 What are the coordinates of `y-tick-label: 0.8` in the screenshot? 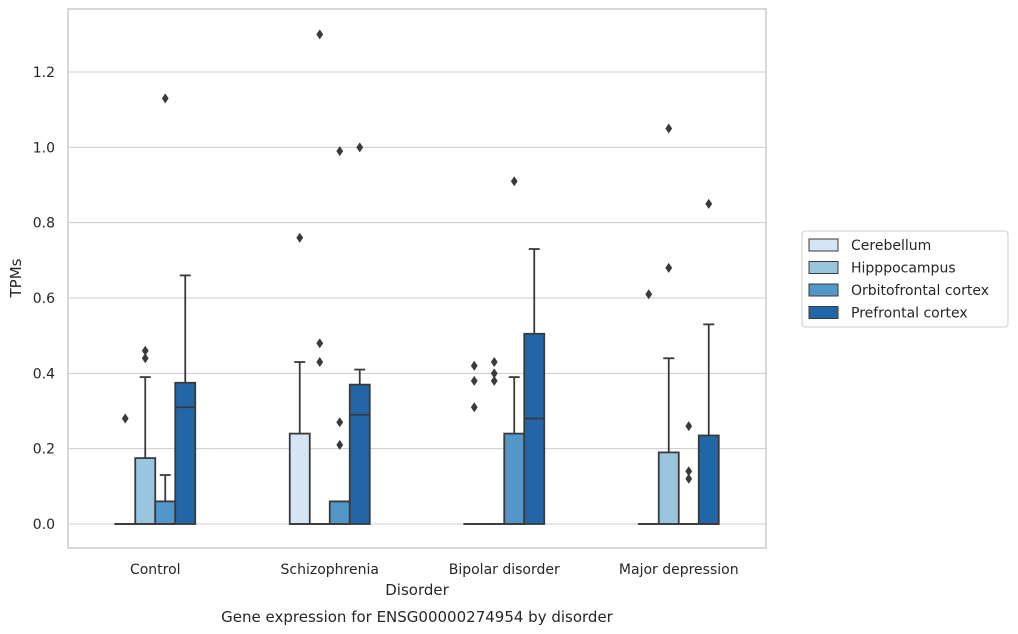 It's located at (44, 224).